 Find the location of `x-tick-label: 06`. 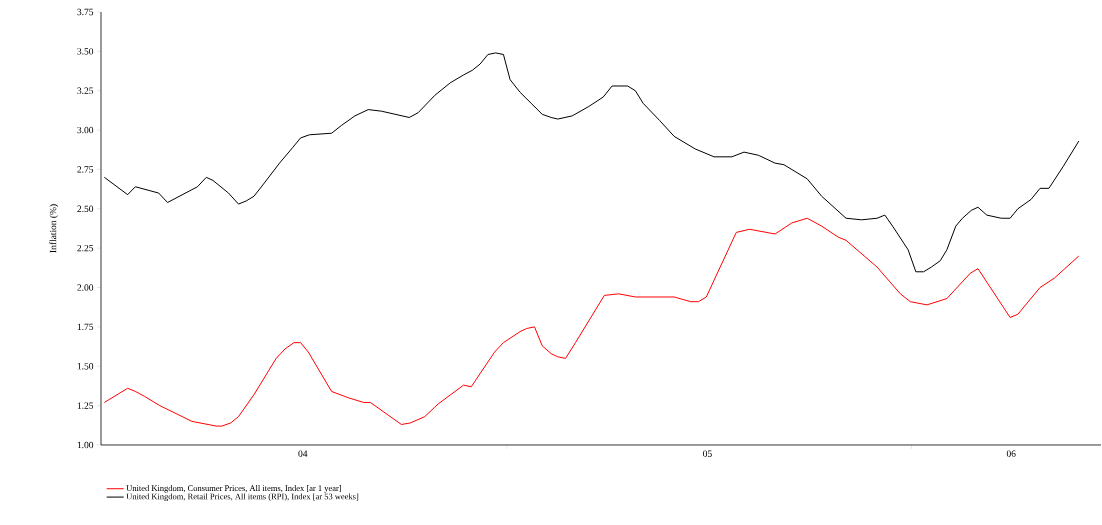

x-tick-label: 06 is located at coordinates (1011, 453).